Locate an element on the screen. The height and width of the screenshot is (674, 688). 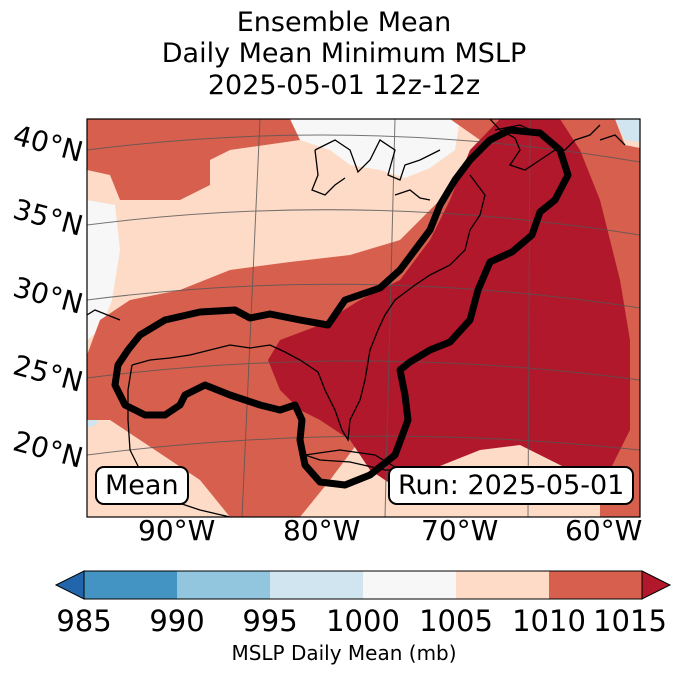
colorbar-tick-995: 995 is located at coordinates (270, 621).